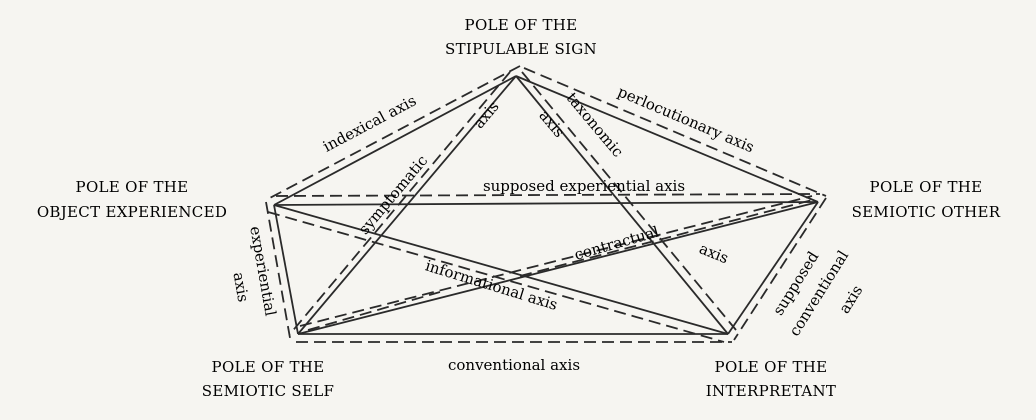  Describe the element at coordinates (268, 379) in the screenshot. I see `pole-semiotic-self: POLE OF THE SEMIOTIC SELF` at that location.